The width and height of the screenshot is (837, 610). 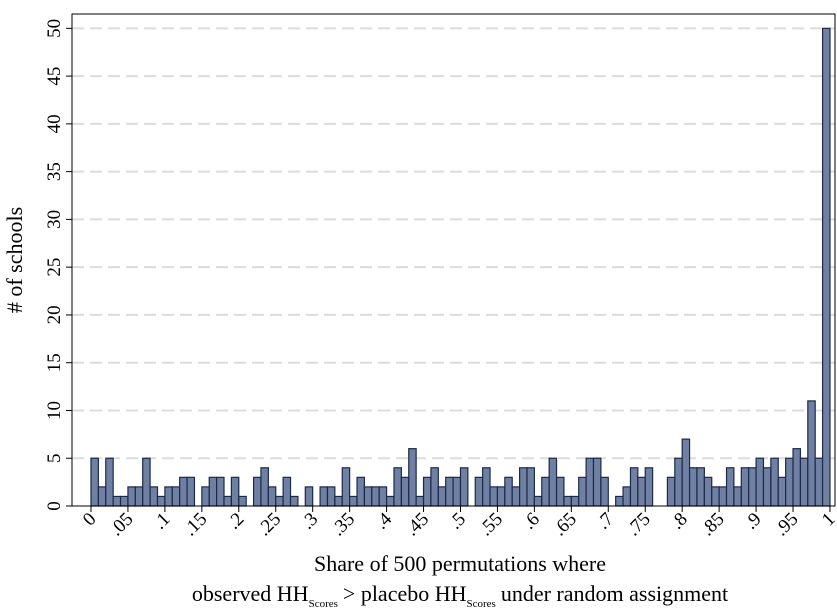 I want to click on y-tick-label: 50, so click(x=54, y=28).